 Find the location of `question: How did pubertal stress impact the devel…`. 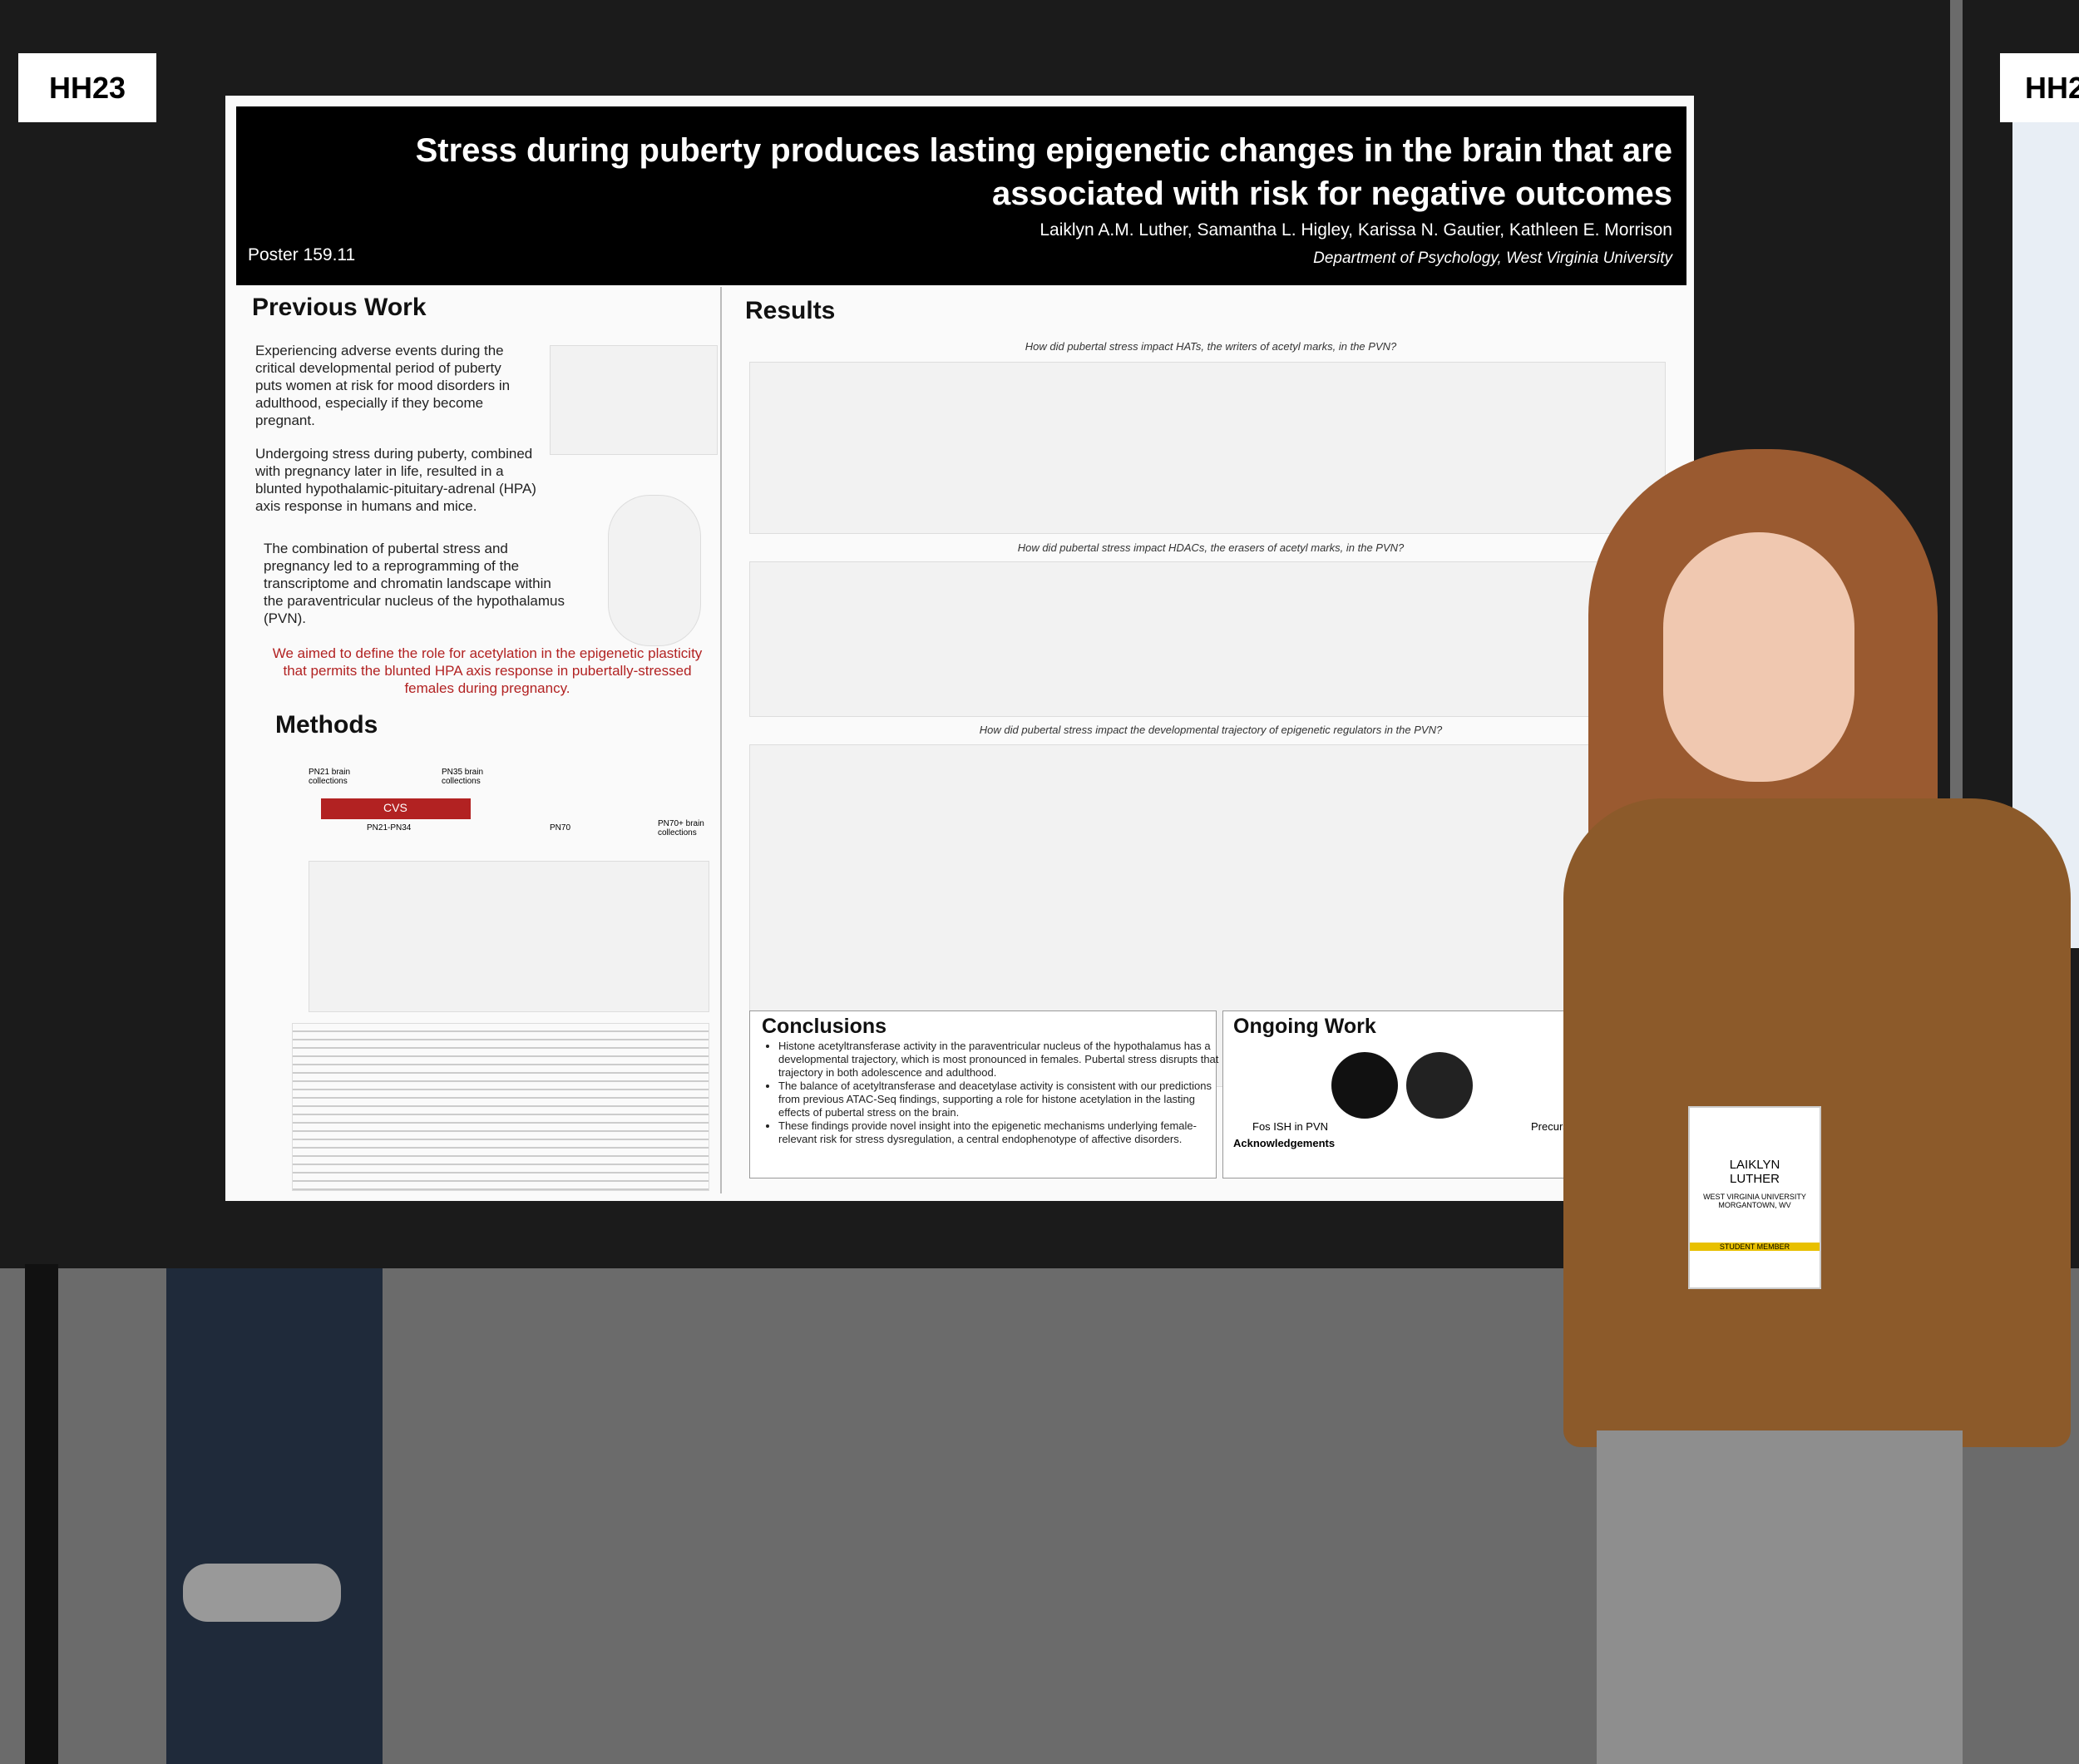

question: How did pubertal stress impact the devel… is located at coordinates (1211, 730).